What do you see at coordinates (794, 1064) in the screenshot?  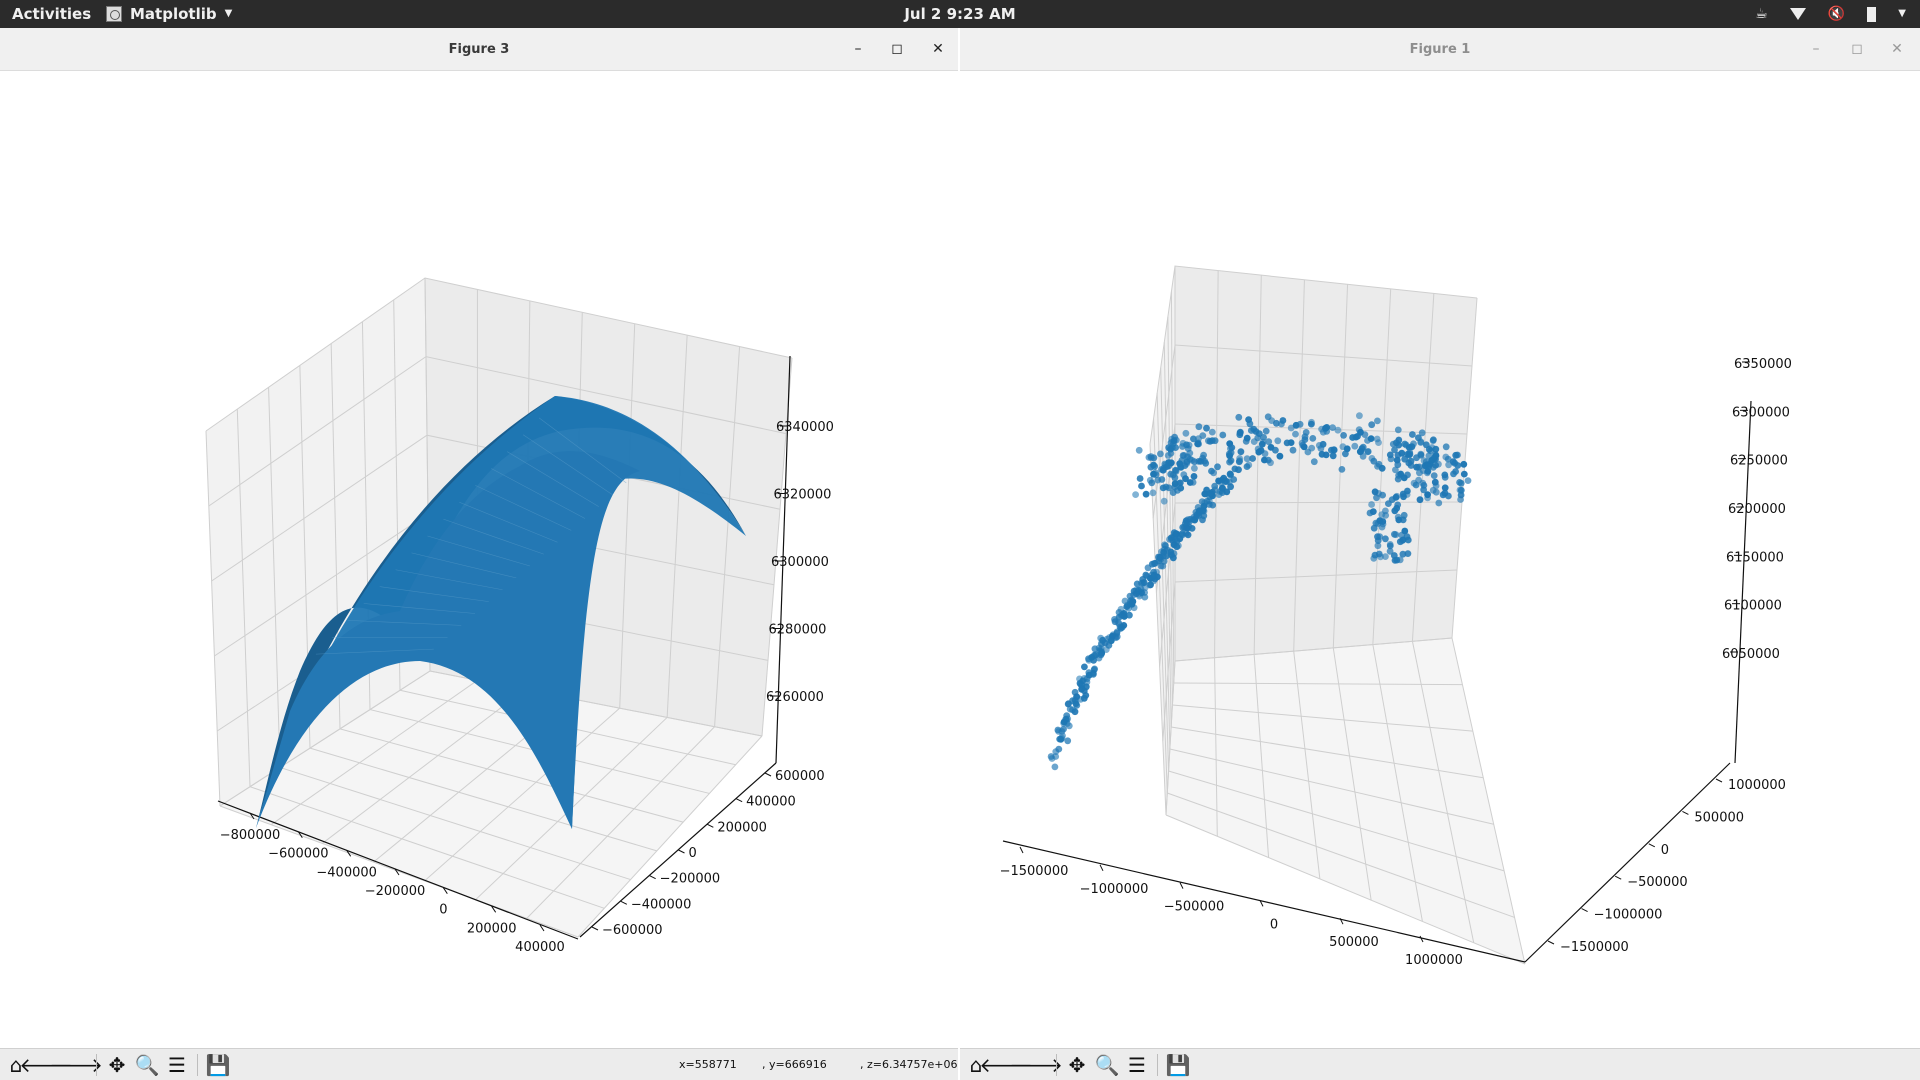 I see `coord-y-readout: , y=666916` at bounding box center [794, 1064].